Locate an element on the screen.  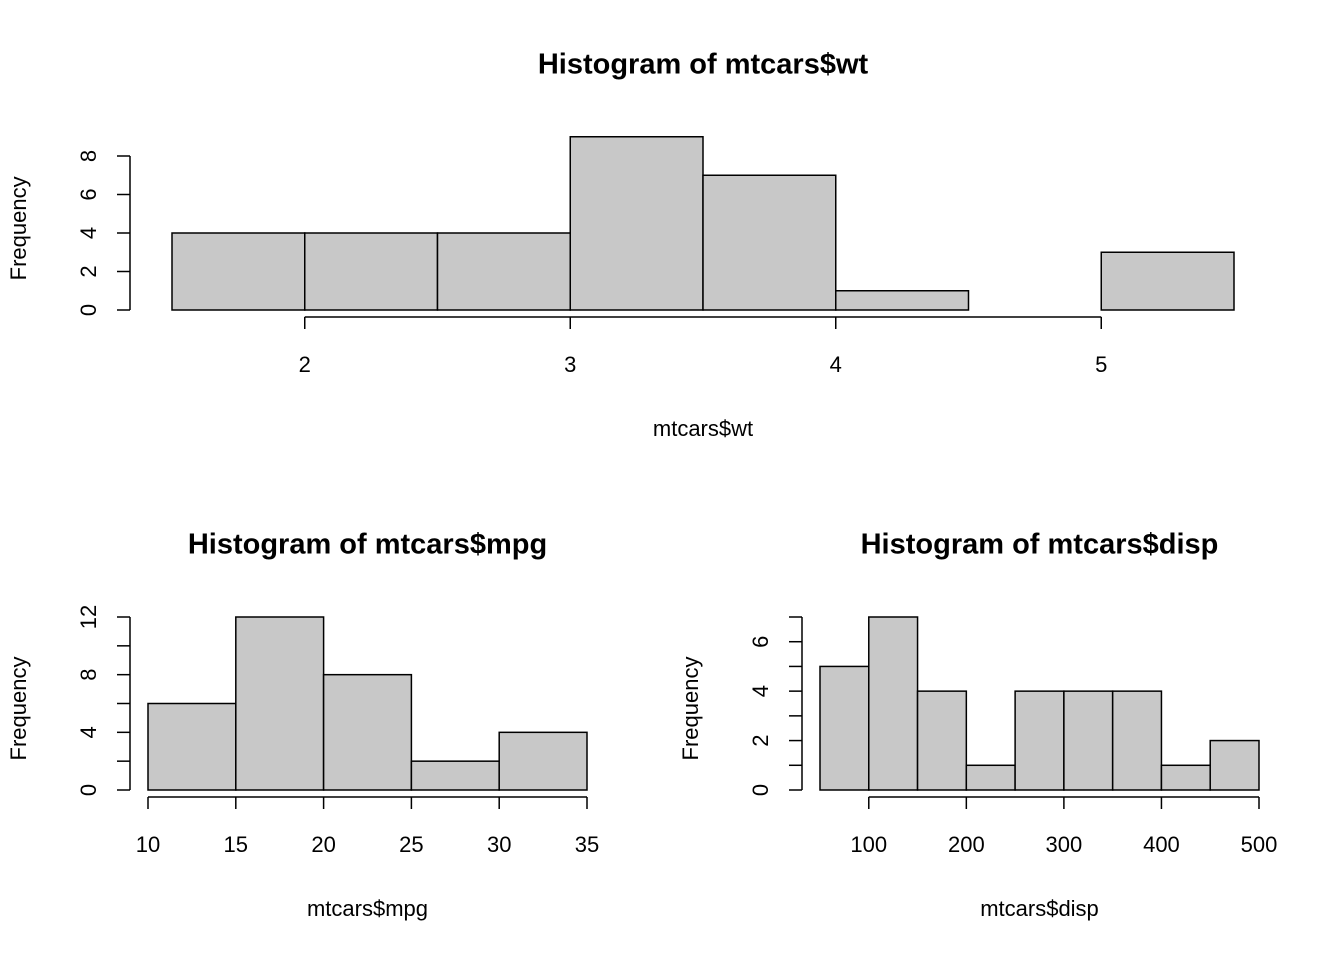
x-tick-label: 5 is located at coordinates (1101, 364).